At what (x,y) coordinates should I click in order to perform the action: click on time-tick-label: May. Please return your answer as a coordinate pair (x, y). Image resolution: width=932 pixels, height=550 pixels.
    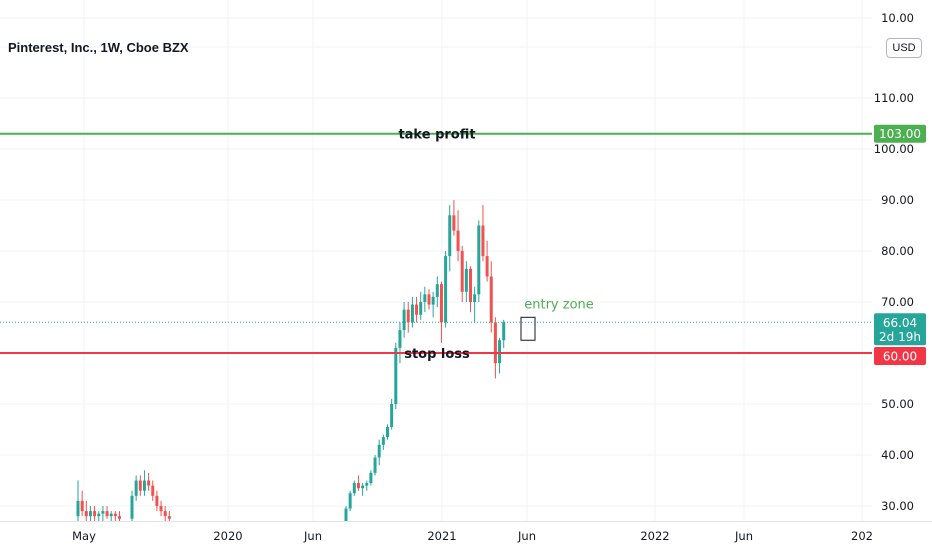
    Looking at the image, I should click on (84, 536).